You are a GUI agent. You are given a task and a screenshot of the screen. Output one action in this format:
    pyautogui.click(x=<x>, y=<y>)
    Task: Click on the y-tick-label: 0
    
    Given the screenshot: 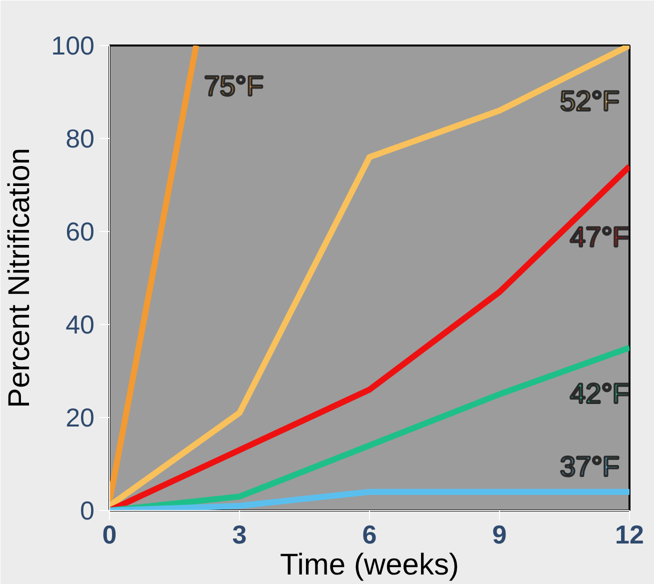 What is the action you would take?
    pyautogui.click(x=87, y=511)
    